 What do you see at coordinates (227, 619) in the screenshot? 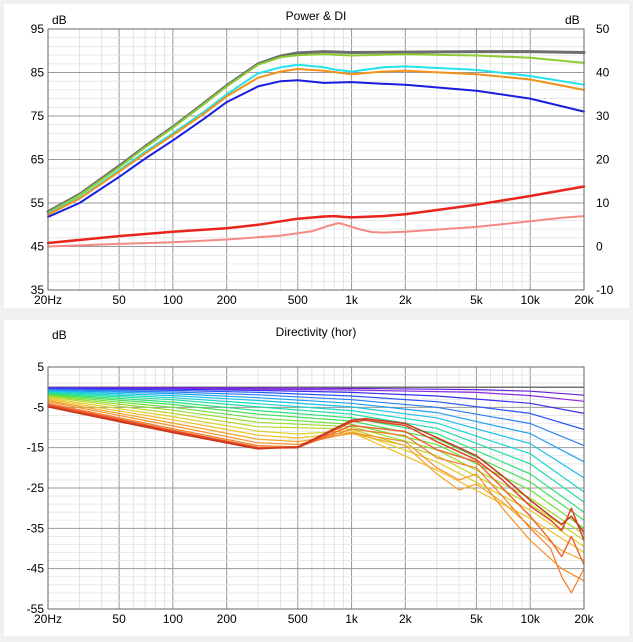
I see `directivity-x-tick-label: 200` at bounding box center [227, 619].